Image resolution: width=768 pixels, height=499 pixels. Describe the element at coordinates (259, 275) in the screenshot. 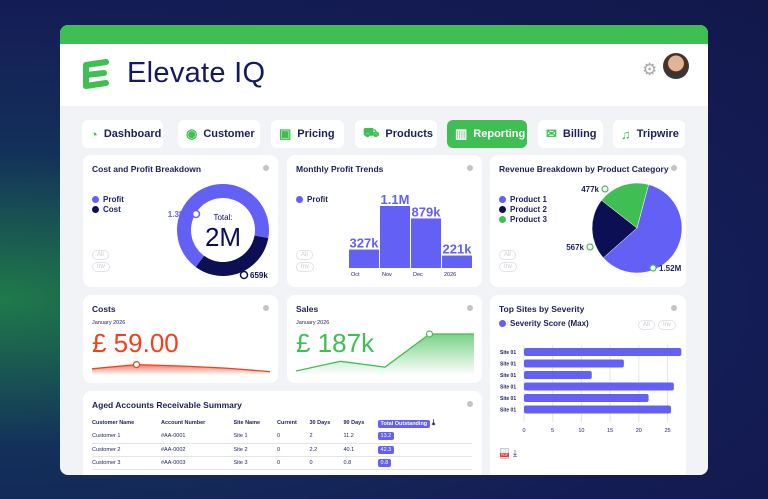

I see `data-label: 659k` at that location.